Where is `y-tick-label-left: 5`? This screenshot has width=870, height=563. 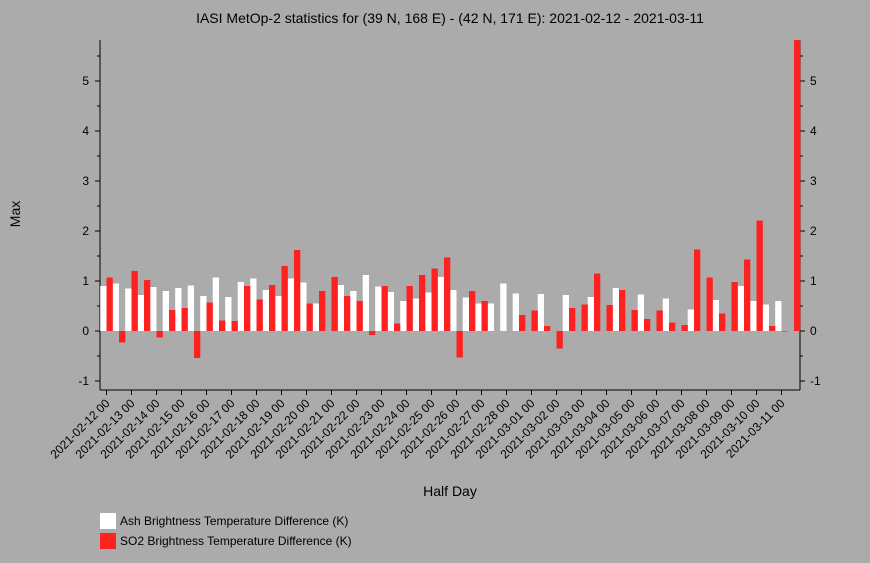
y-tick-label-left: 5 is located at coordinates (85, 81).